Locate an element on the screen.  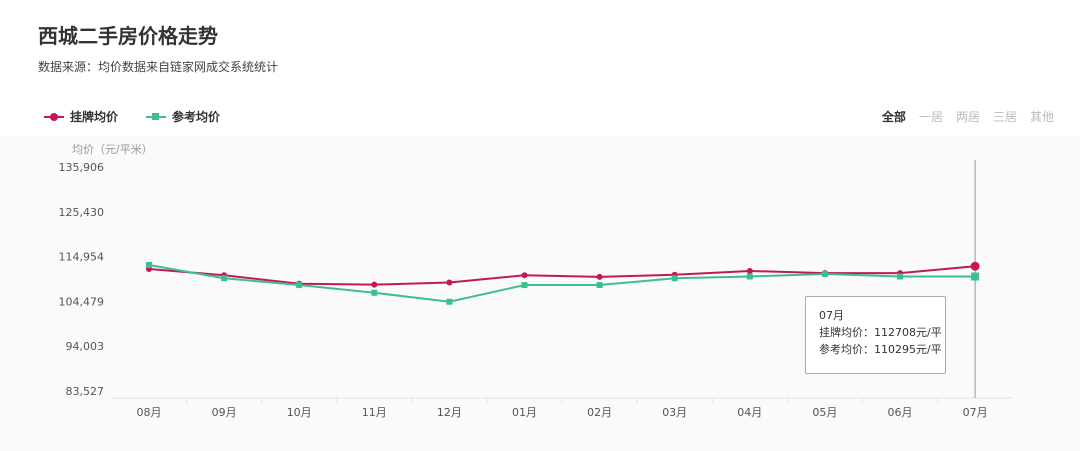
x-tick-label: 03月 is located at coordinates (674, 412).